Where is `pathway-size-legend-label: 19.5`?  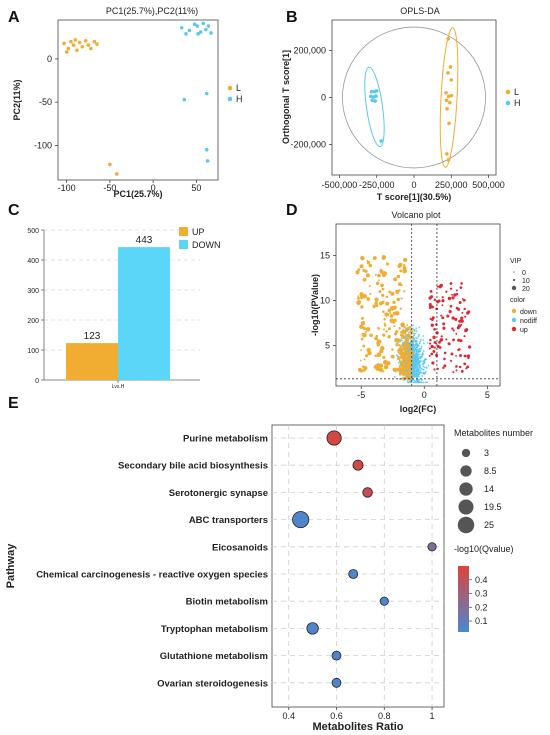
pathway-size-legend-label: 19.5 is located at coordinates (493, 507).